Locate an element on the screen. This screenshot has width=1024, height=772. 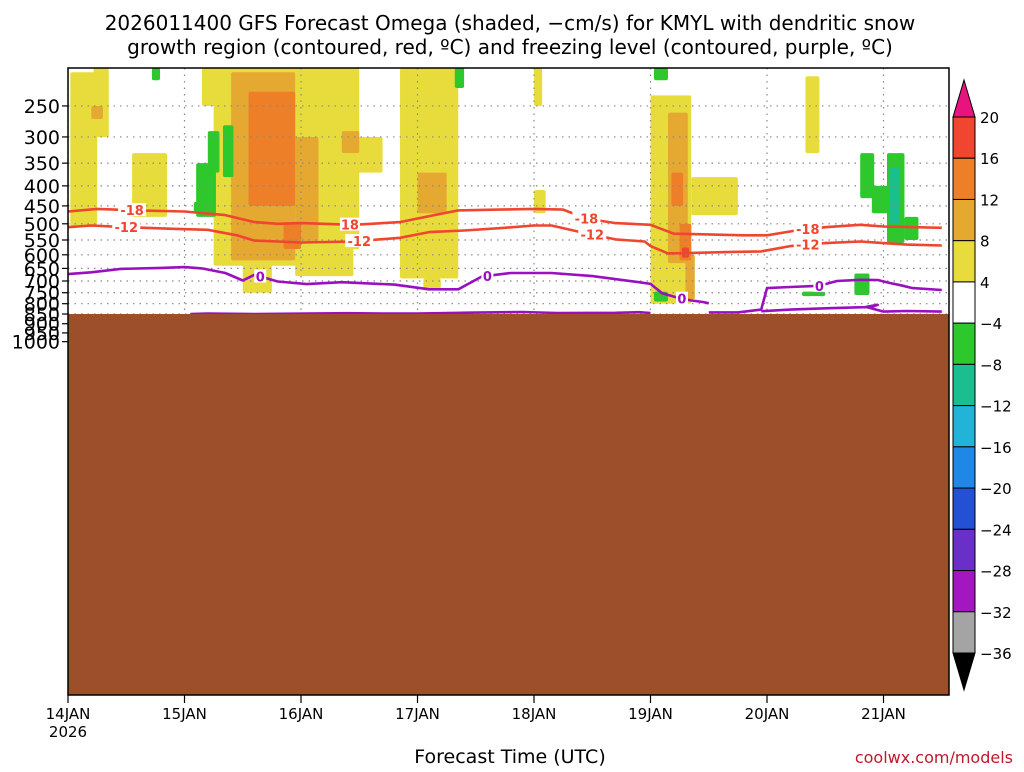
y-tick-label-800: 800 is located at coordinates (42, 305).